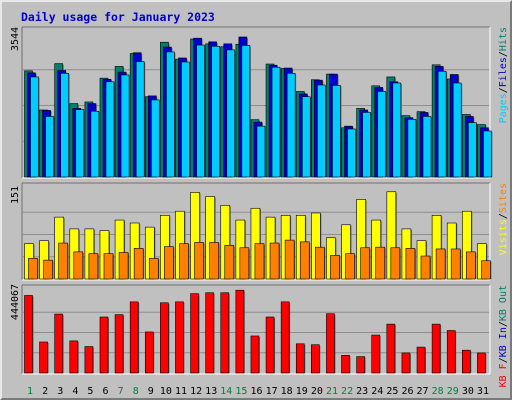  Describe the element at coordinates (503, 303) in the screenshot. I see `legend-bottom-part-4: KB Out` at that location.